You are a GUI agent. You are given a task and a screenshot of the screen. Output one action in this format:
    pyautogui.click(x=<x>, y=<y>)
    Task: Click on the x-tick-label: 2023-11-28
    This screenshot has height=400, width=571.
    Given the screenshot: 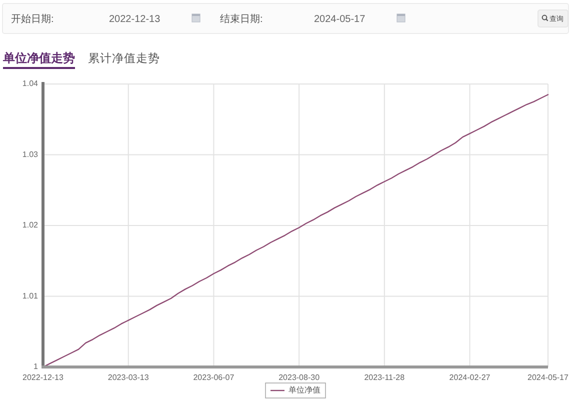 What is the action you would take?
    pyautogui.click(x=385, y=377)
    